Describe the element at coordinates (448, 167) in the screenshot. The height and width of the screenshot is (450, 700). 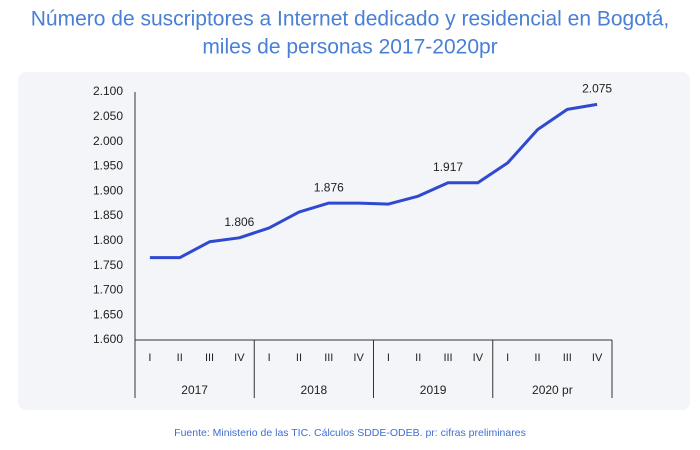
I see `data-label: 1.917` at that location.